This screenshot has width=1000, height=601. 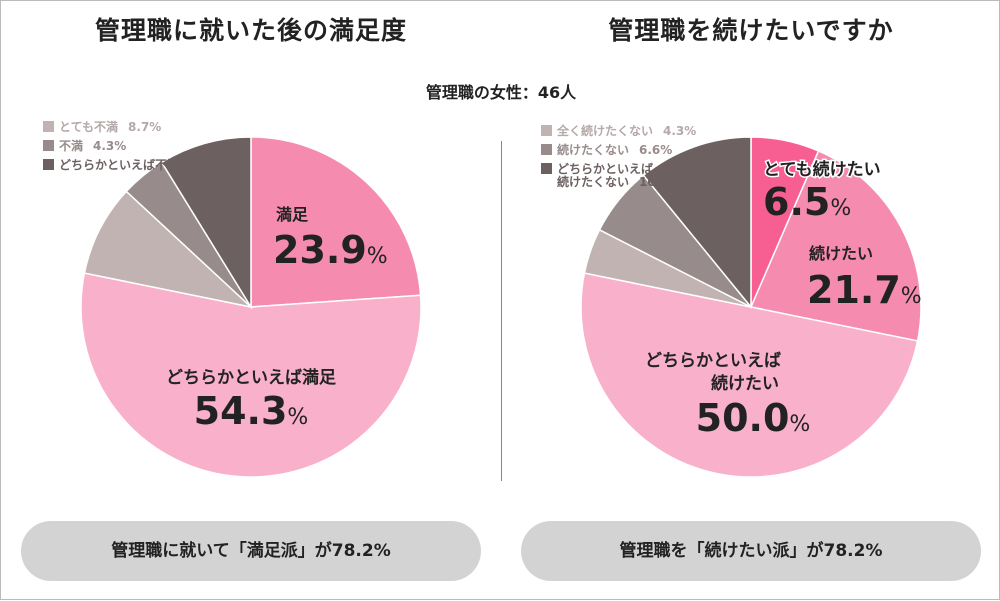 What do you see at coordinates (292, 214) in the screenshot?
I see `pie0-label-0: 満足` at bounding box center [292, 214].